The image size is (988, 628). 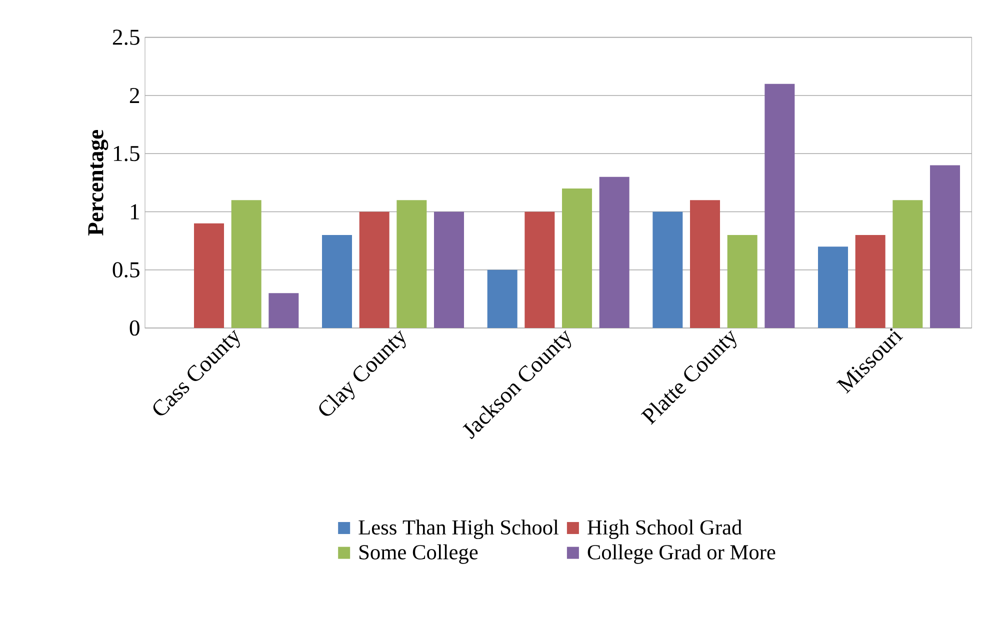 What do you see at coordinates (419, 554) in the screenshot?
I see `legend-label: Some College` at bounding box center [419, 554].